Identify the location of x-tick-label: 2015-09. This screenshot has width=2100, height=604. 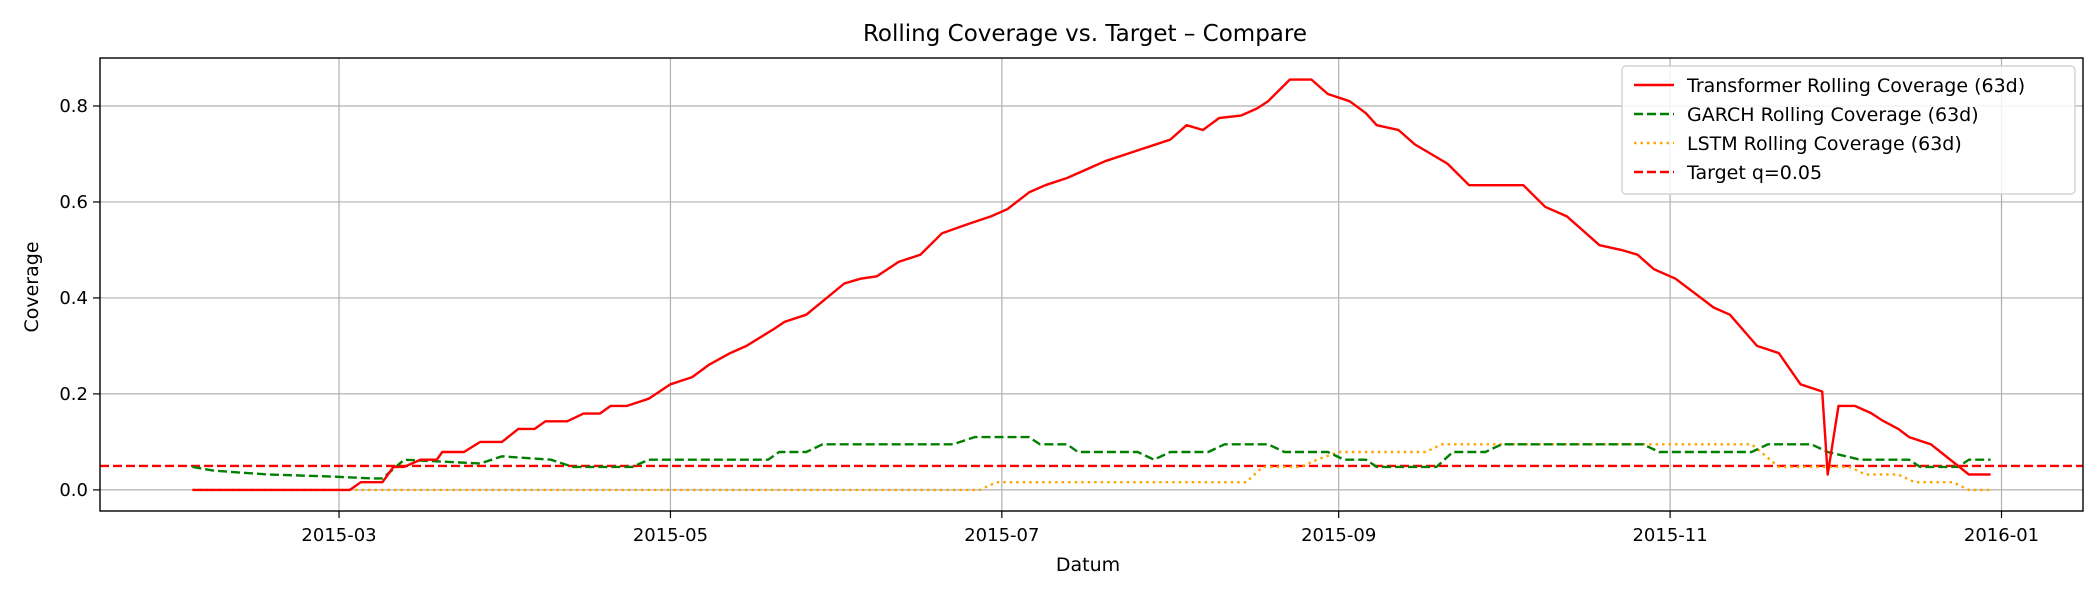
(1338, 535).